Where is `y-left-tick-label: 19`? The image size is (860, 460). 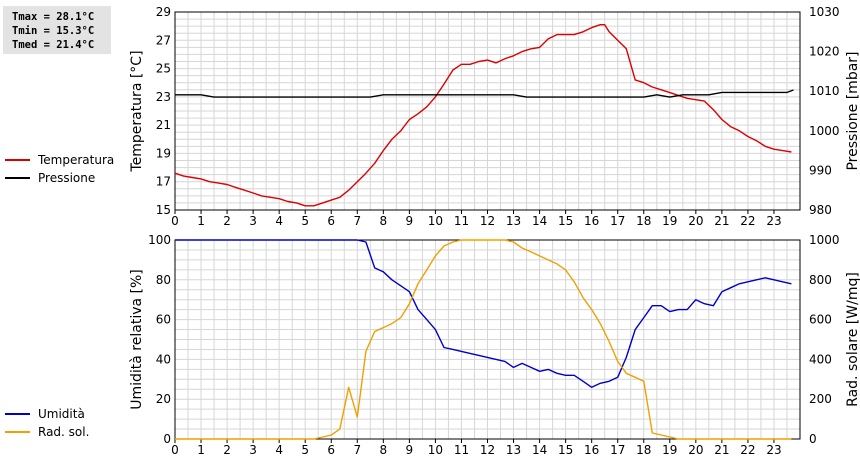 y-left-tick-label: 19 is located at coordinates (163, 153).